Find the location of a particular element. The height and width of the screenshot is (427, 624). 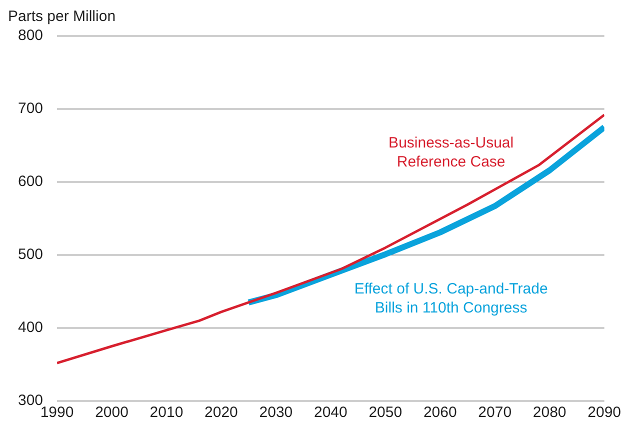

x-tick-label: 2050 is located at coordinates (385, 413).